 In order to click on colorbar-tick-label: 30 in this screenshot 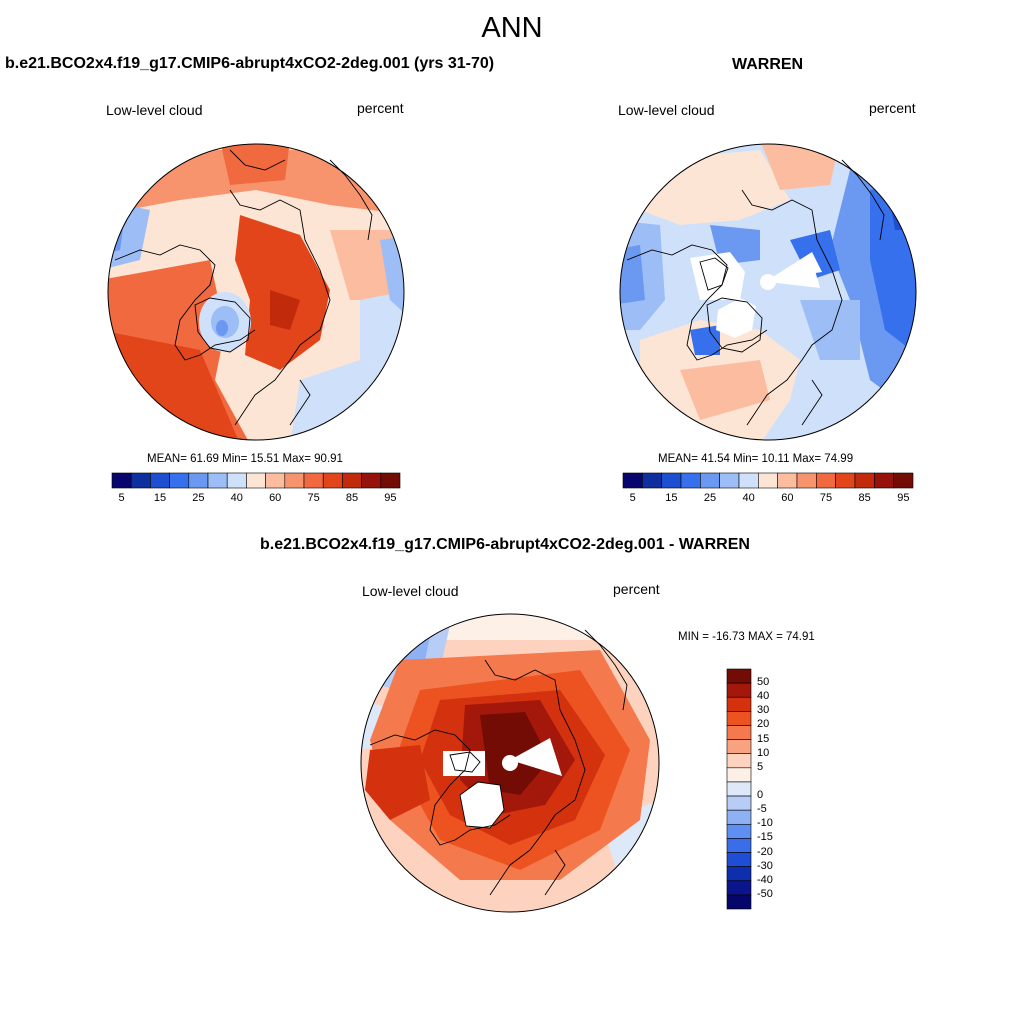, I will do `click(763, 710)`.